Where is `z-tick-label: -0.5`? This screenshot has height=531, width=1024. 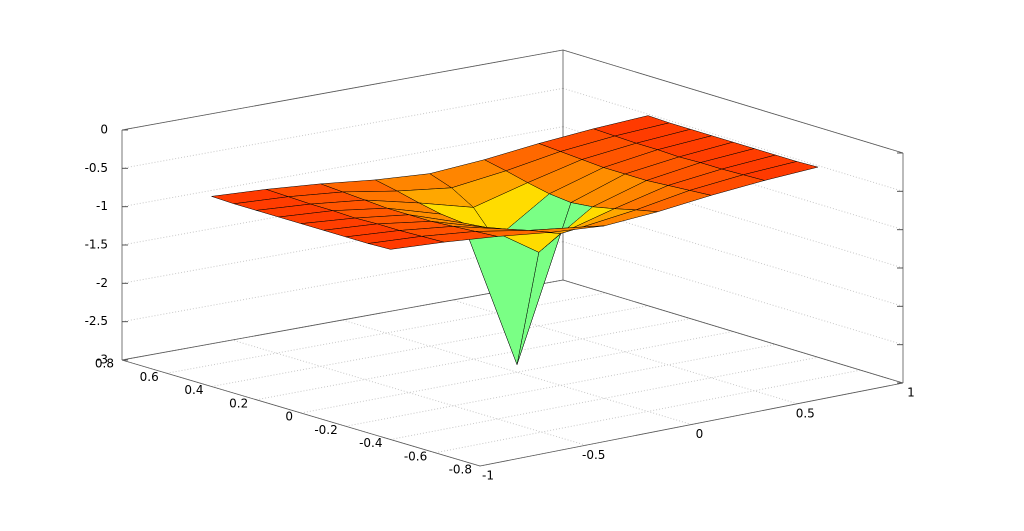 z-tick-label: -0.5 is located at coordinates (96, 168).